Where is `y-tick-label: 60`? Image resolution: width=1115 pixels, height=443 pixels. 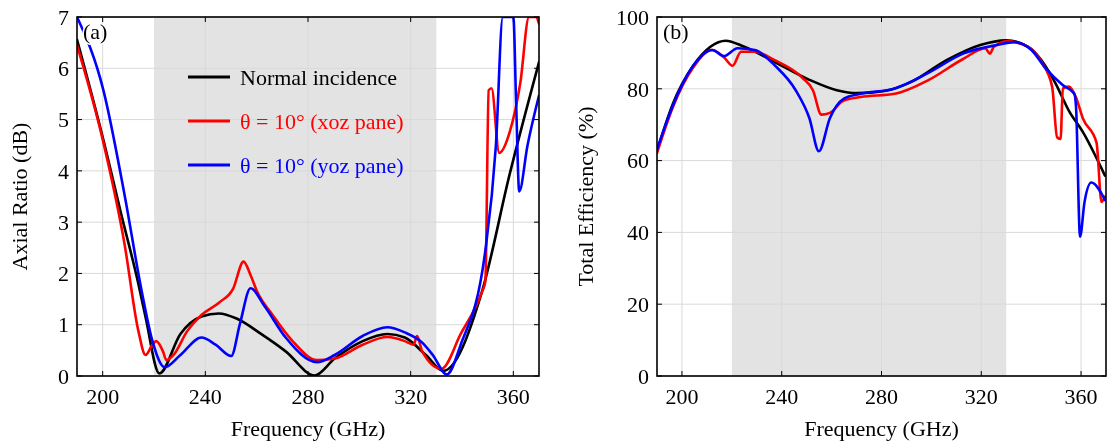
y-tick-label: 60 is located at coordinates (638, 161).